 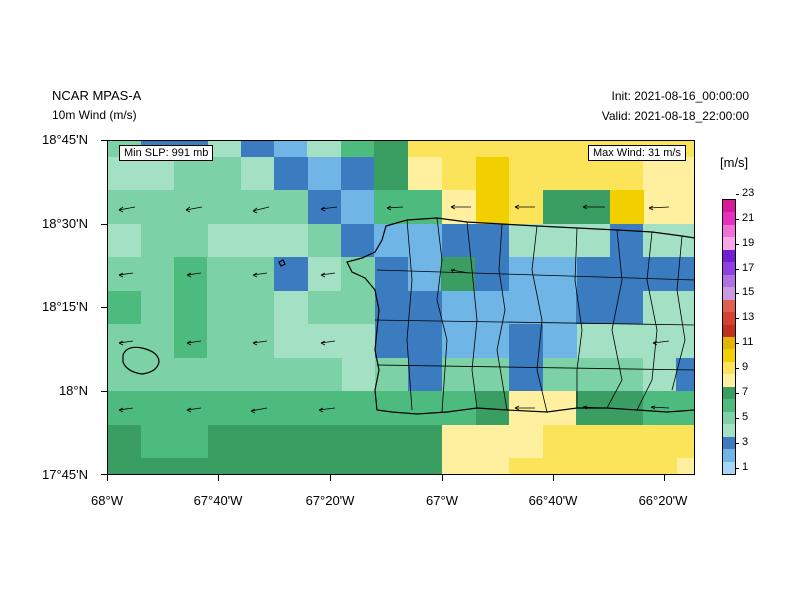 What do you see at coordinates (636, 153) in the screenshot?
I see `max-wind-label: Max Wind: 31 m/s` at bounding box center [636, 153].